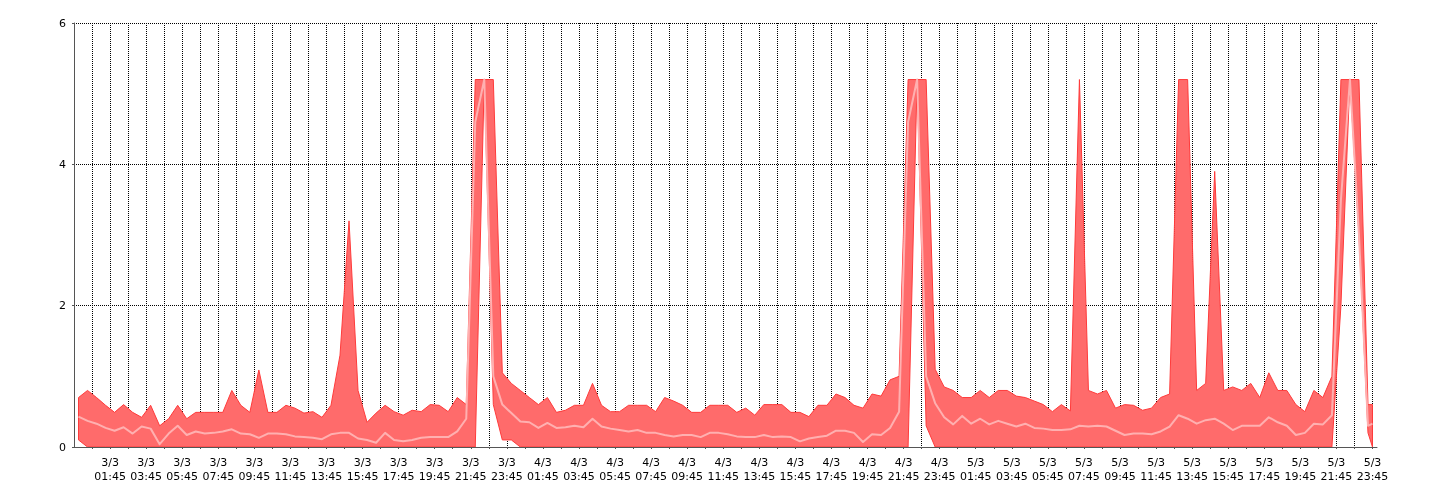 This screenshot has width=1440, height=500. What do you see at coordinates (1120, 469) in the screenshot?
I see `x-tick-label: 5/3 09:45` at bounding box center [1120, 469].